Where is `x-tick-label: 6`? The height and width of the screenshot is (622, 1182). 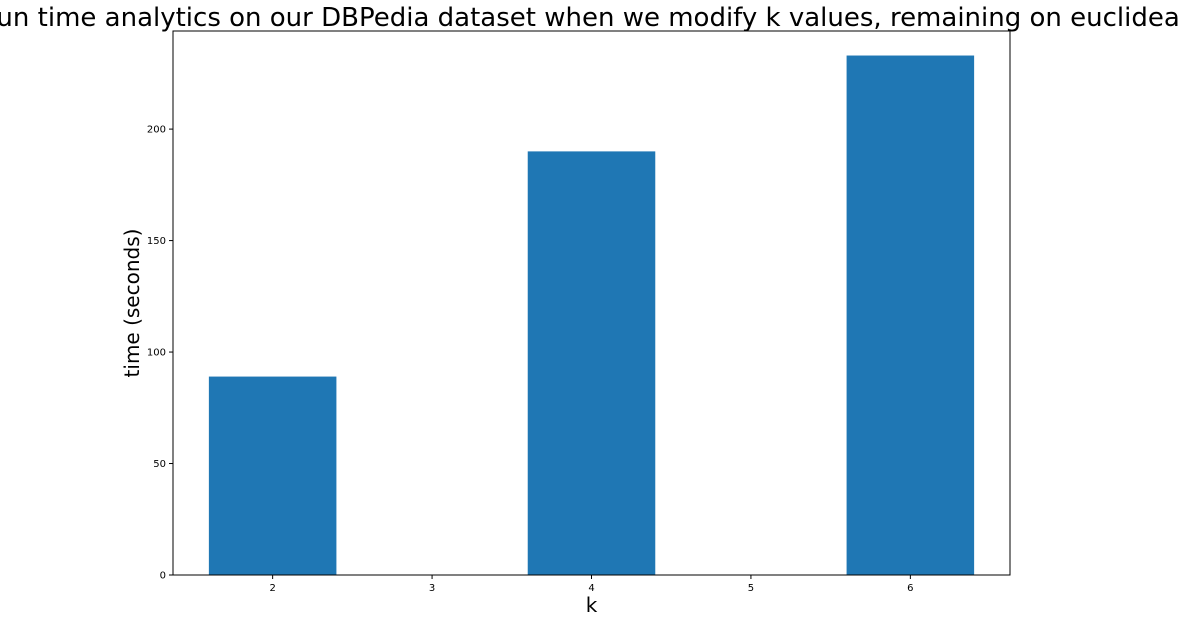
x-tick-label: 6 is located at coordinates (910, 588).